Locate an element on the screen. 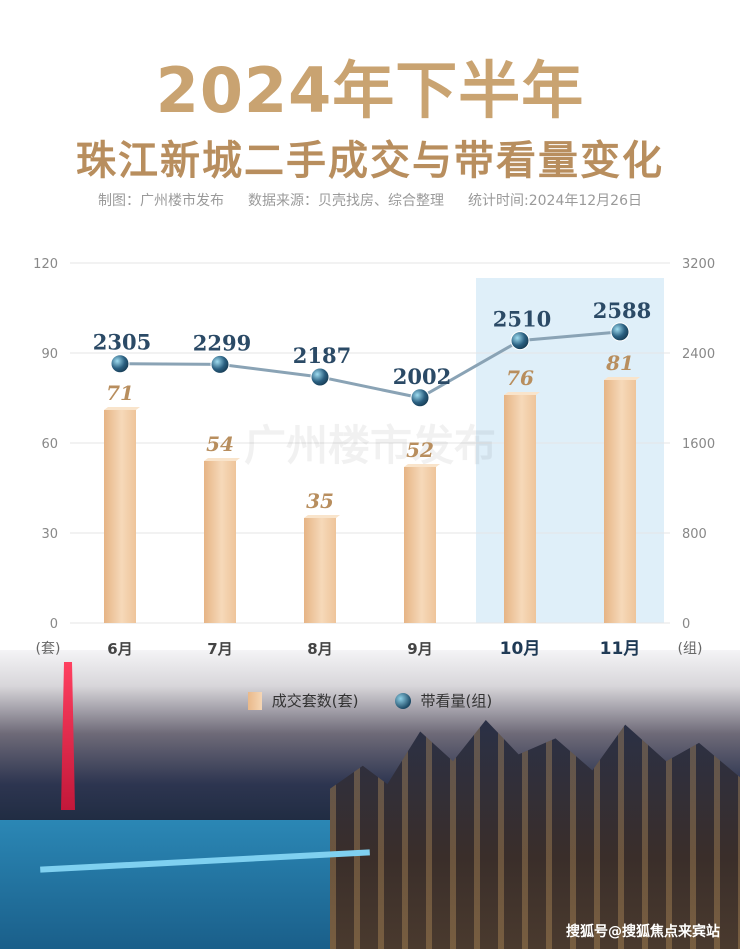 The image size is (740, 949). bar-value-label: 54 is located at coordinates (220, 444).